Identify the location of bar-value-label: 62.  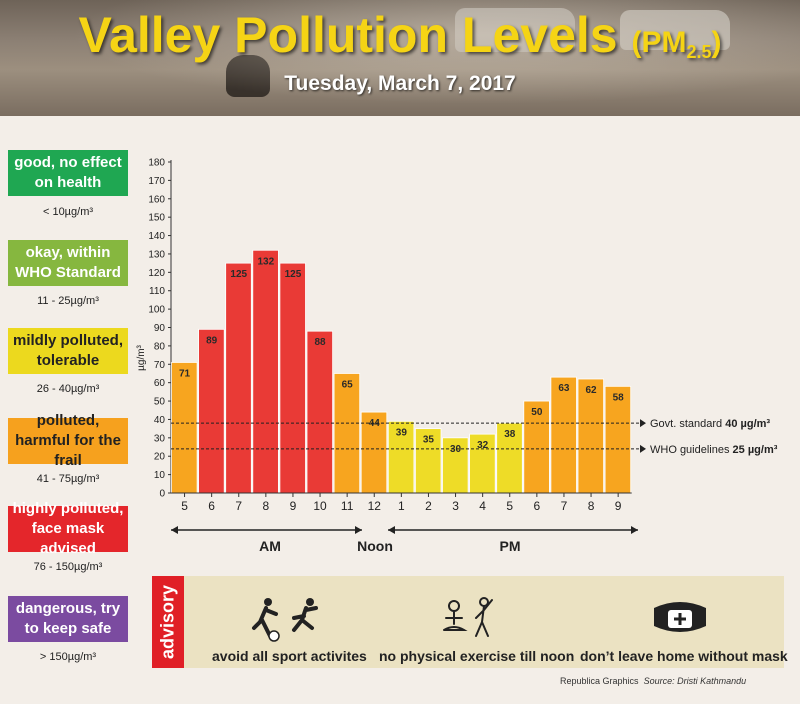
(591, 390).